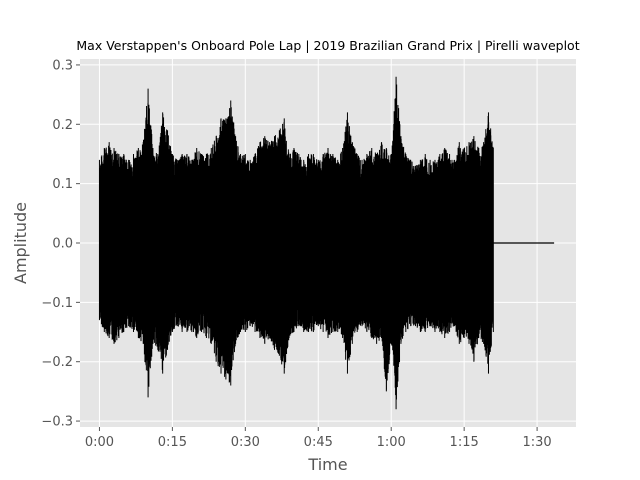 The height and width of the screenshot is (480, 640). I want to click on x-tick-label: 0:15, so click(172, 442).